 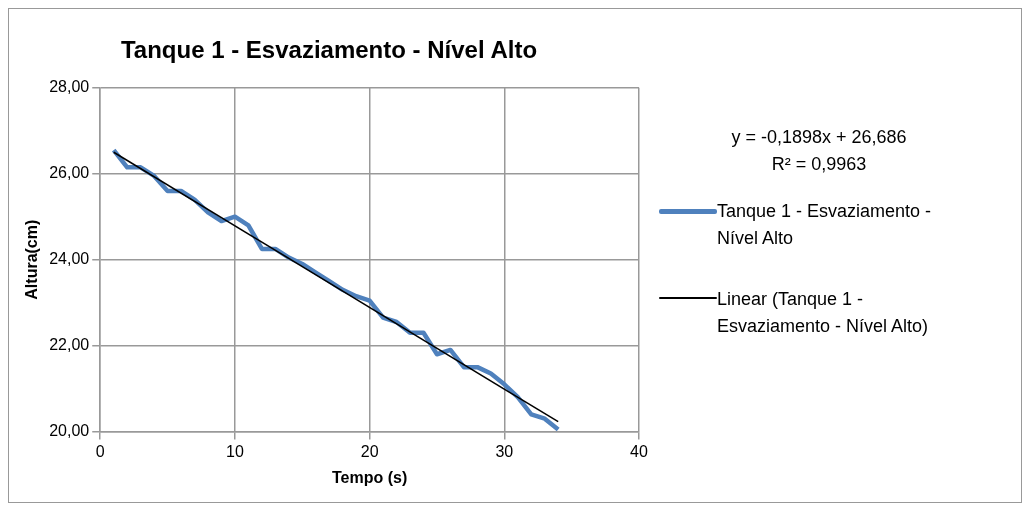 I want to click on y-tick-label: 26,00, so click(x=69, y=173).